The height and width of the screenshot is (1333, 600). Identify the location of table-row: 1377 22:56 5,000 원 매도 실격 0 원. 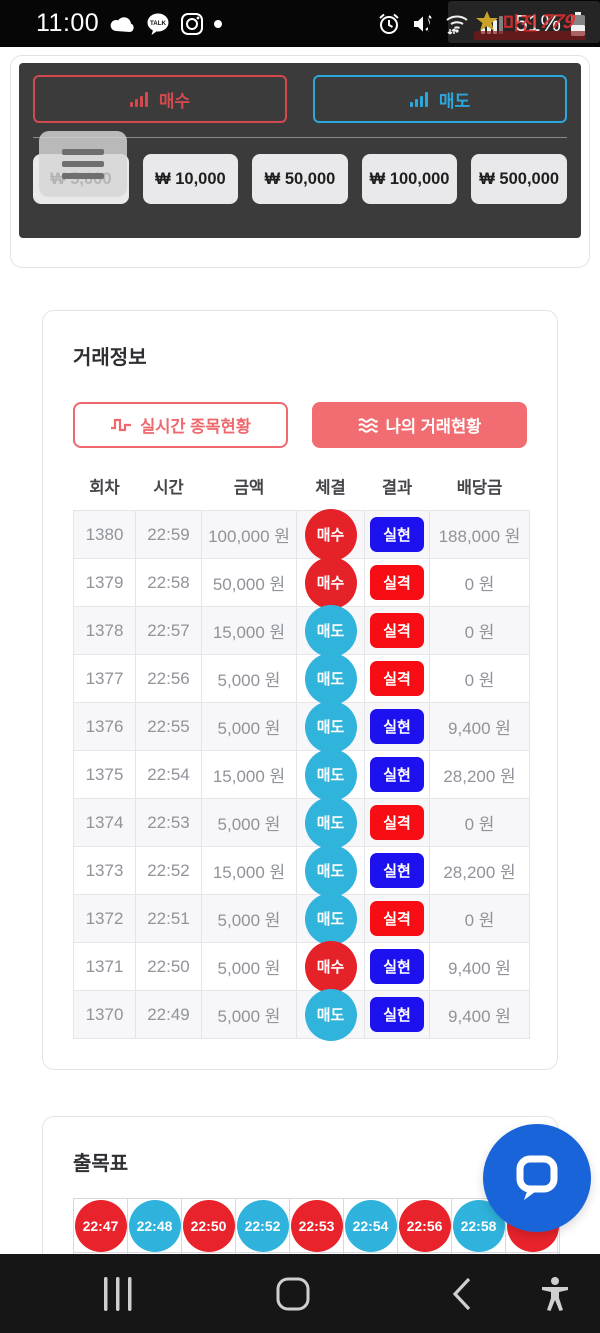
(301, 678).